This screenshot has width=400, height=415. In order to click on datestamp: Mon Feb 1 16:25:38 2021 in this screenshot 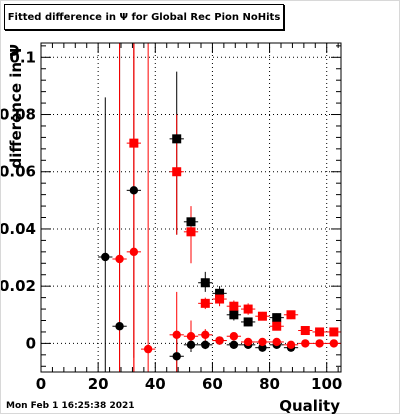, I will do `click(70, 406)`.